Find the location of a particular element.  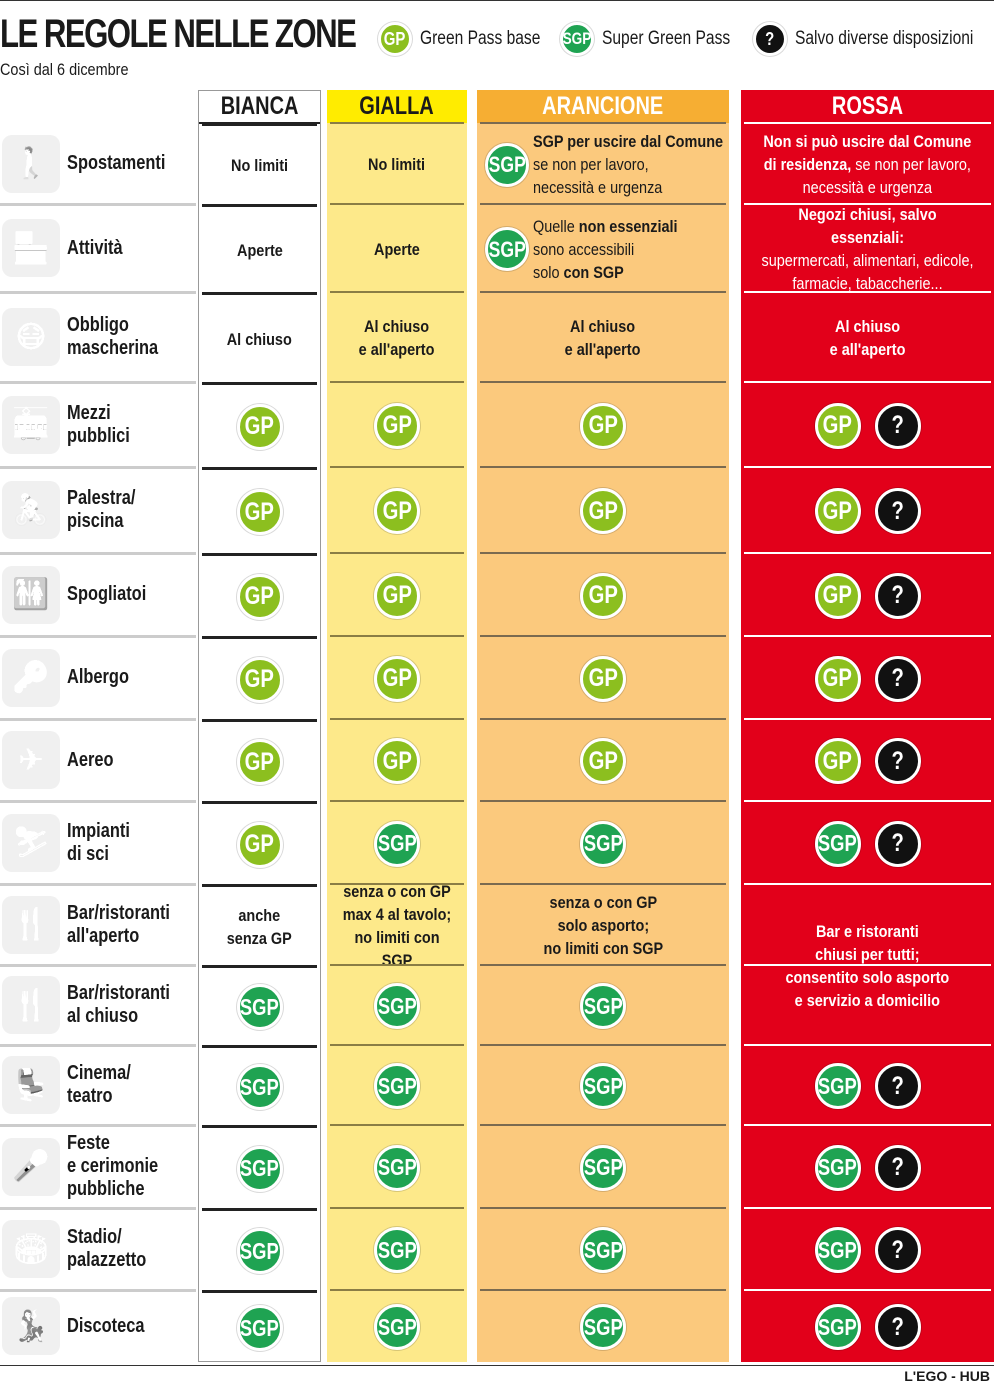

row-label: 🍴 Bar/ristoranti all'aperto is located at coordinates (98, 924).